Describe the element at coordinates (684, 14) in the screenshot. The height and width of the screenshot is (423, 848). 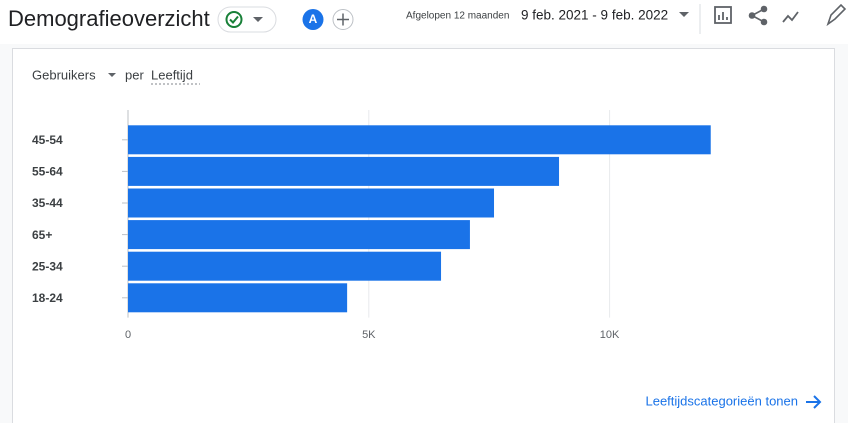
I see `date-dropdown-icon` at that location.